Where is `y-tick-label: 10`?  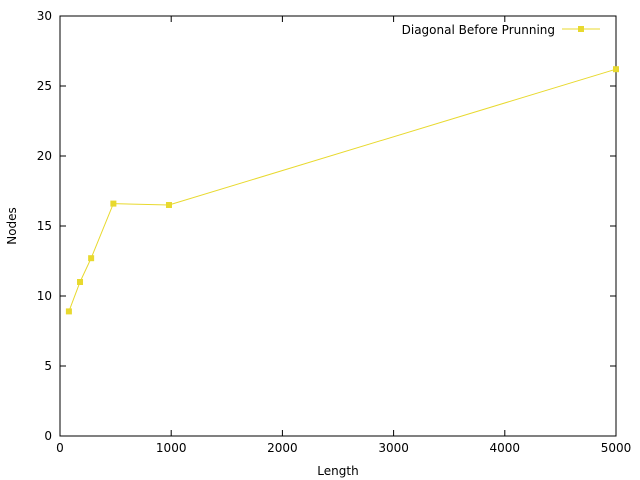 y-tick-label: 10 is located at coordinates (44, 296).